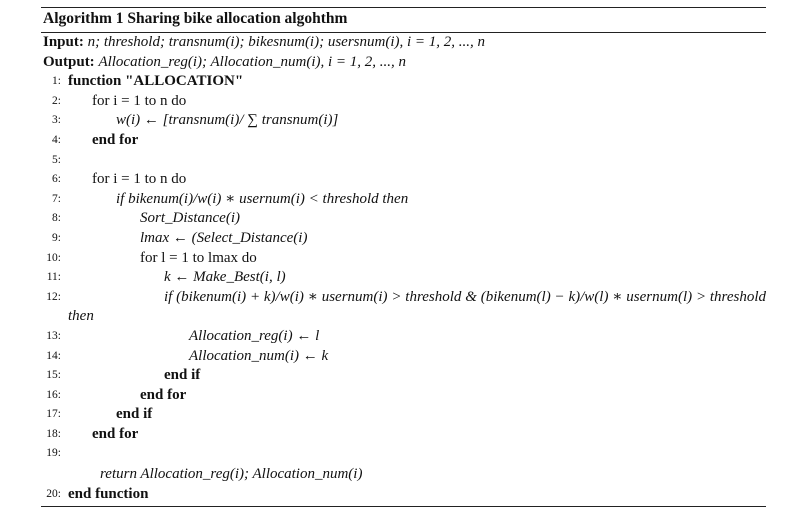 This screenshot has width=798, height=526. What do you see at coordinates (227, 120) in the screenshot?
I see `line-text: w(i) ← [transnum(i)/ ∑ transnum(i)]` at bounding box center [227, 120].